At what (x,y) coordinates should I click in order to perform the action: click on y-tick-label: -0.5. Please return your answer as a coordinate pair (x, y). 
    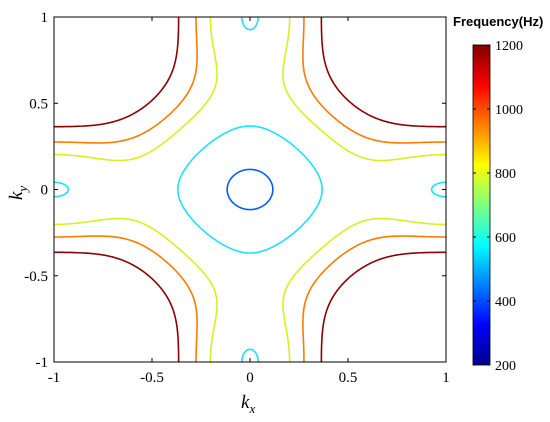
    Looking at the image, I should click on (36, 277).